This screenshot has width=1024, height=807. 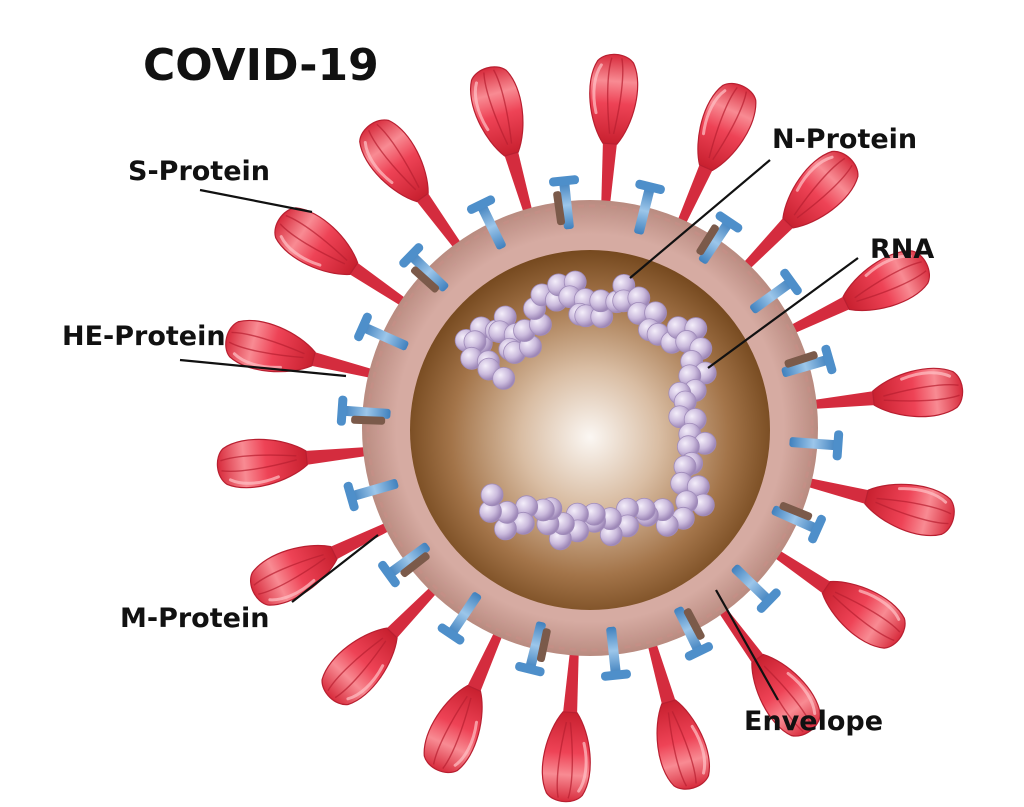 I want to click on n-protein-label: N-Protein, so click(x=844, y=139).